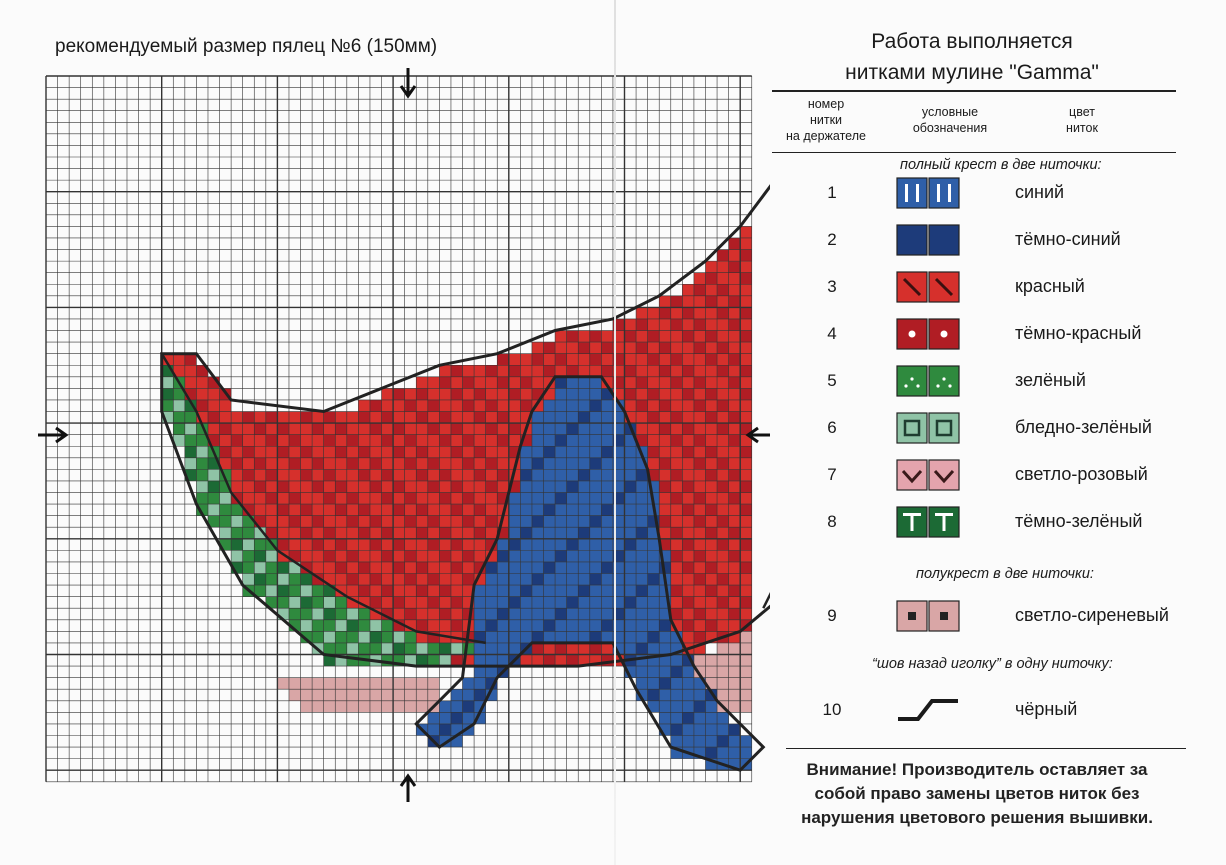 The height and width of the screenshot is (865, 1226). Describe the element at coordinates (1083, 427) in the screenshot. I see `thread-color-name: бледно-зелёный` at that location.